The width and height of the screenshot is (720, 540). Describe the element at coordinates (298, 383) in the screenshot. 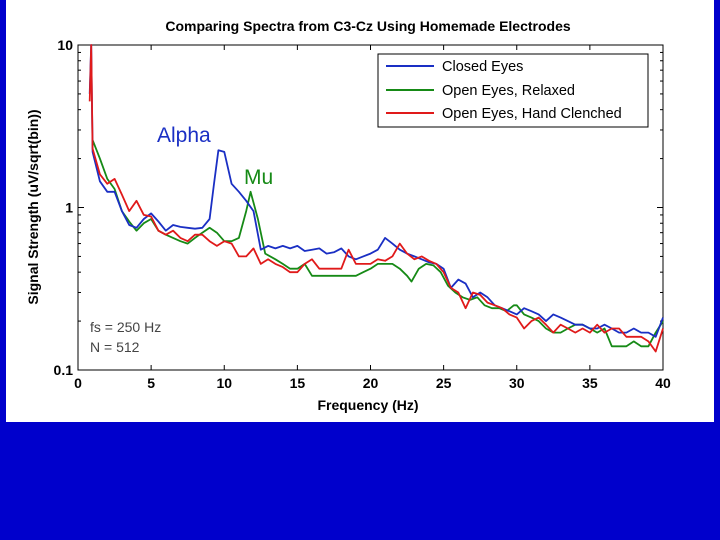

I see `x-tick-label: 15` at that location.